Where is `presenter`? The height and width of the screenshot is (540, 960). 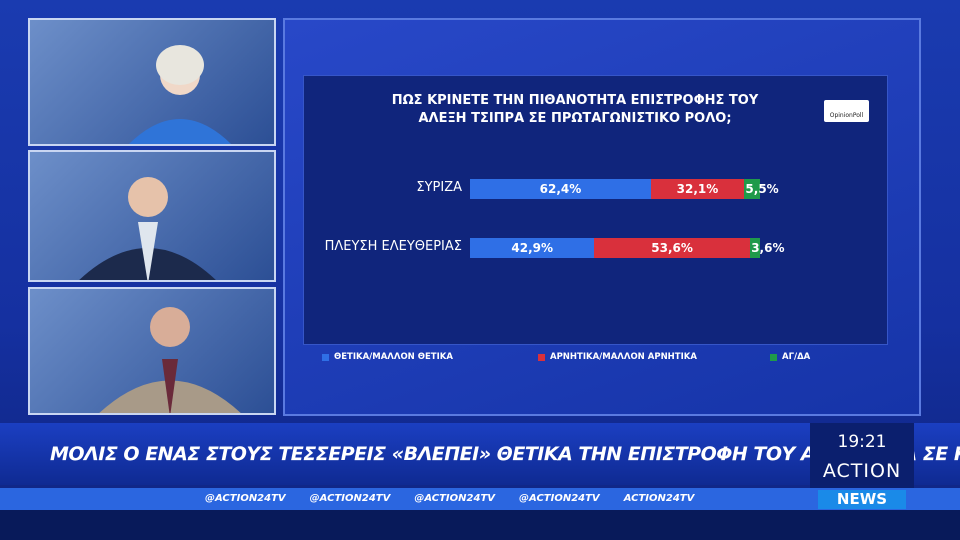
presenter is located at coordinates (180, 94).